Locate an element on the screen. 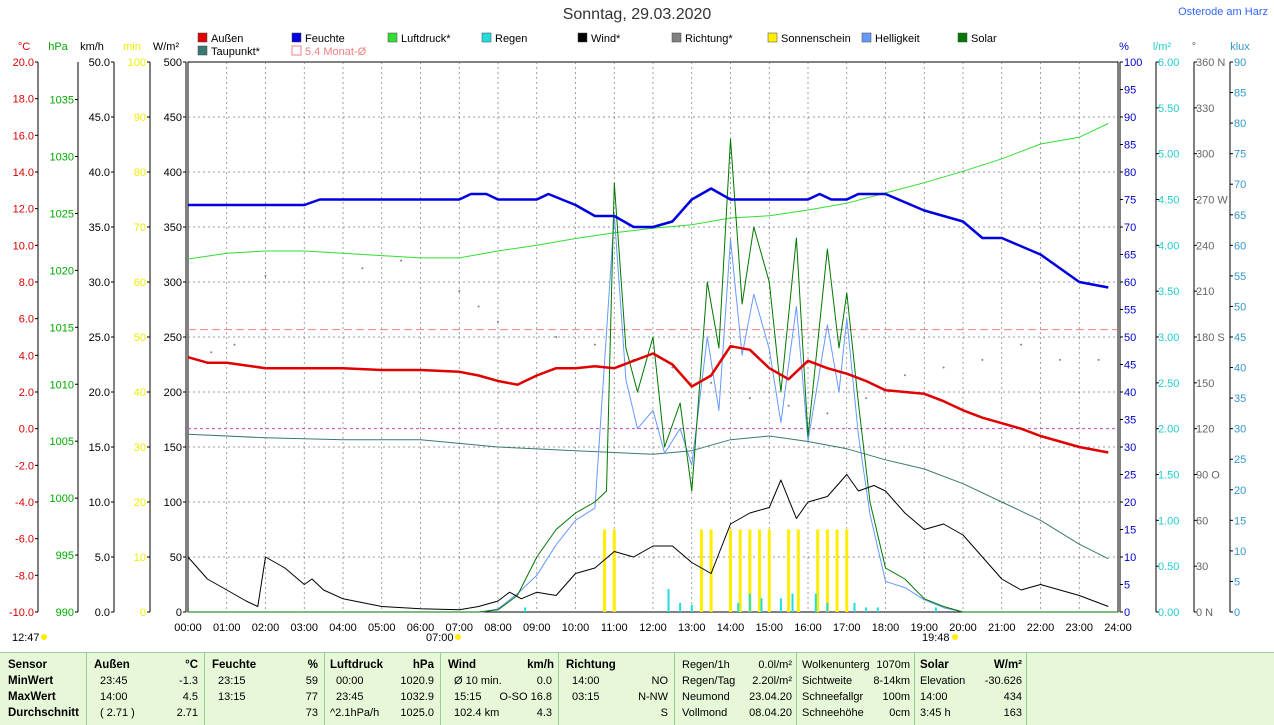 This screenshot has height=725, width=1274. right-axis-tick-label: 20 is located at coordinates (1240, 491).